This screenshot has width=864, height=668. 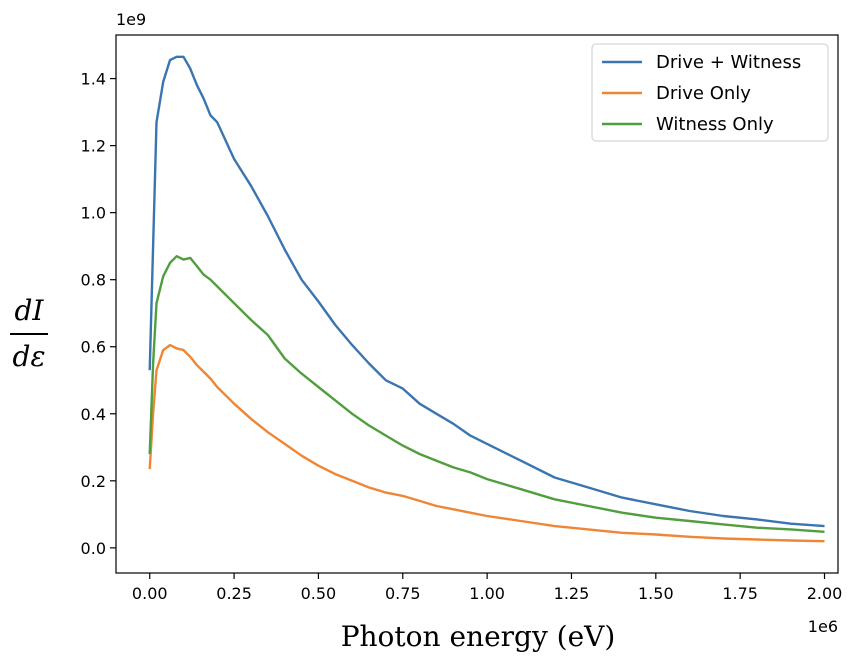 I want to click on x-tick-label: 1.50, so click(x=656, y=593).